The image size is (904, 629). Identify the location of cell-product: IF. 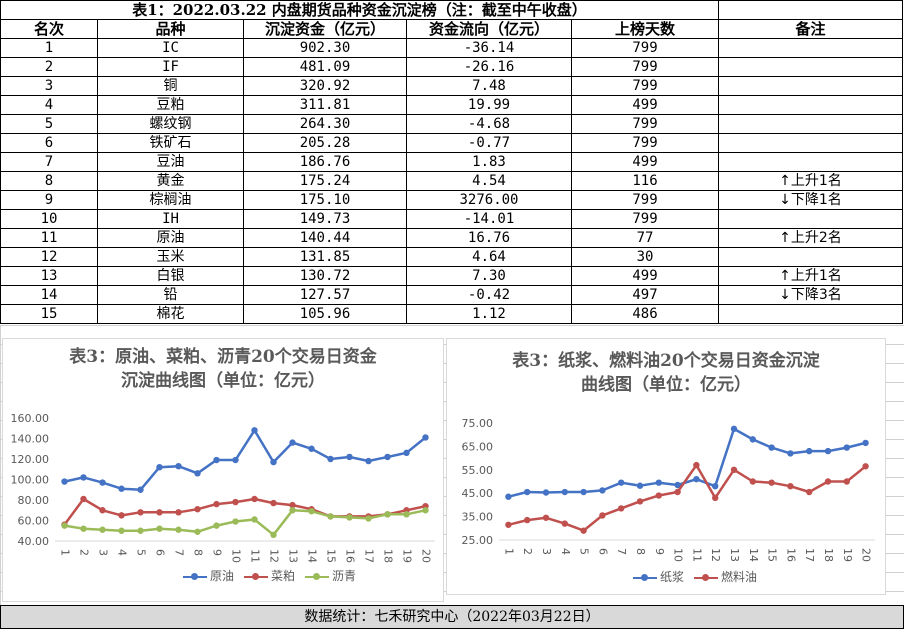
(170, 67).